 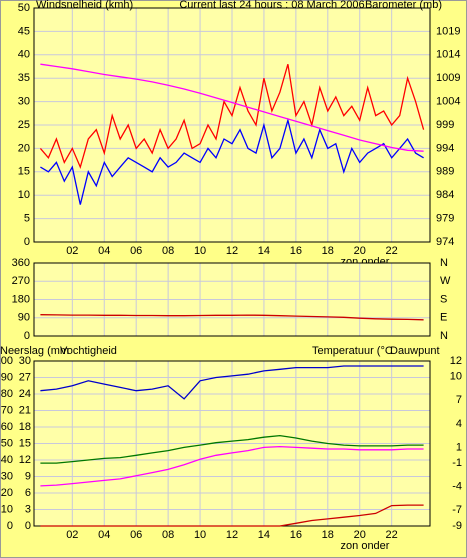 What do you see at coordinates (21, 263) in the screenshot?
I see `y-tick-label: 360` at bounding box center [21, 263].